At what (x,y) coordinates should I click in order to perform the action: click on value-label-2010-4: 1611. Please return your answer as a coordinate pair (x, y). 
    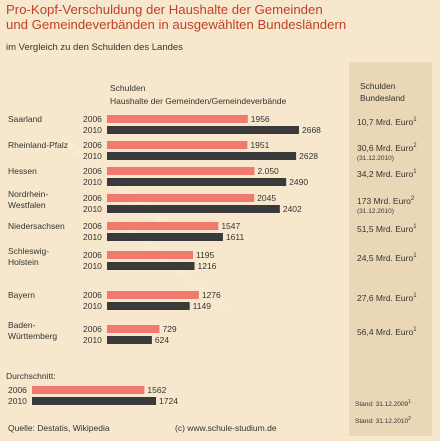
    Looking at the image, I should click on (235, 237).